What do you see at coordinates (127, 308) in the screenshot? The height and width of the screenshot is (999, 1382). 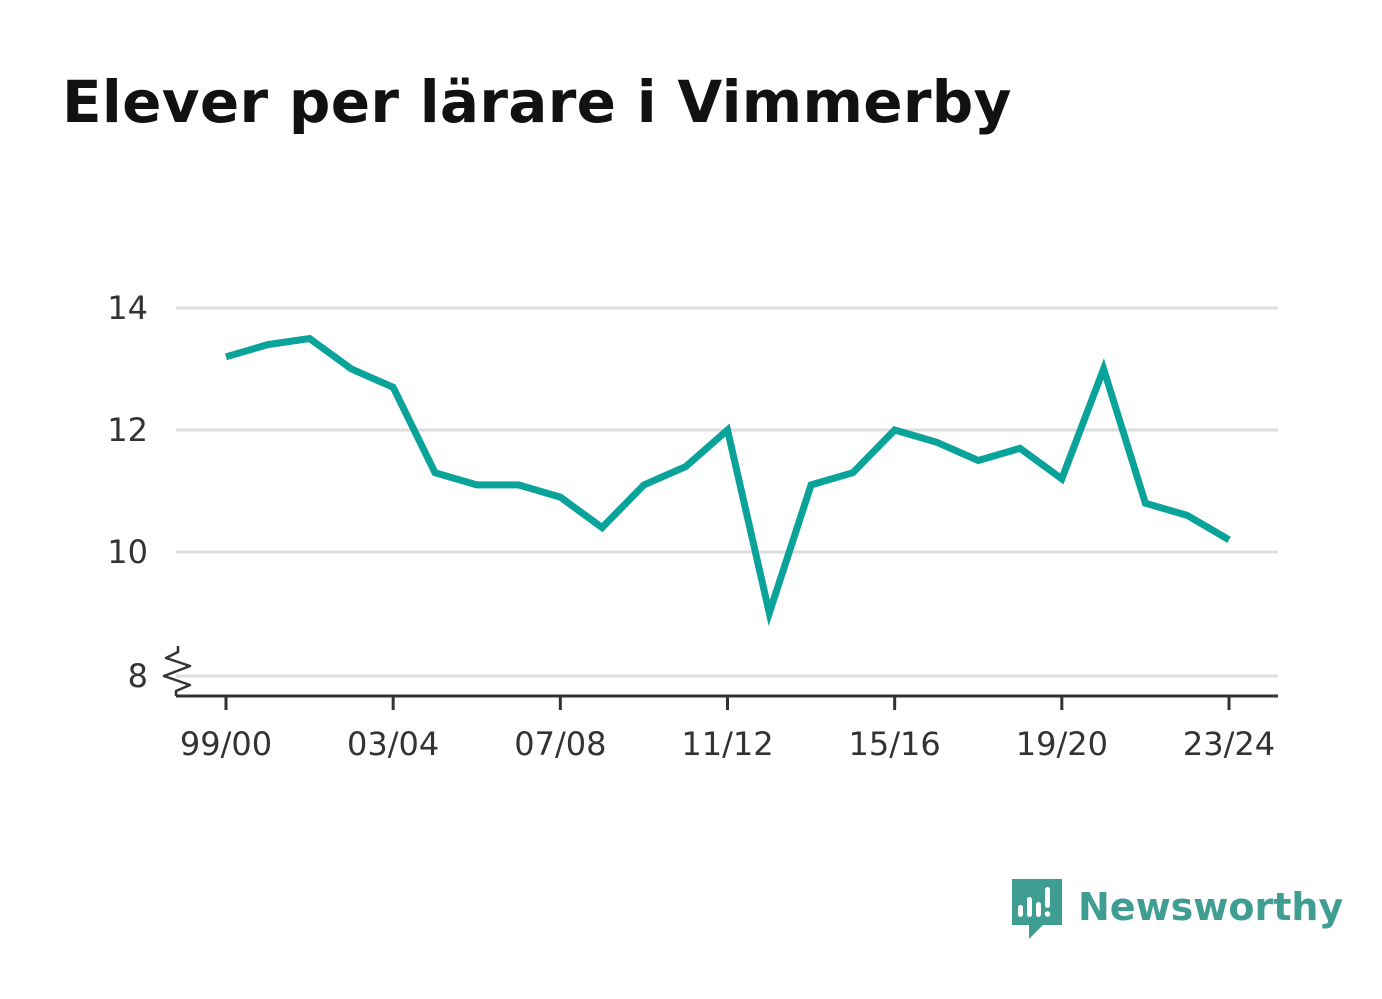 I see `y-tick-label-14: 14` at bounding box center [127, 308].